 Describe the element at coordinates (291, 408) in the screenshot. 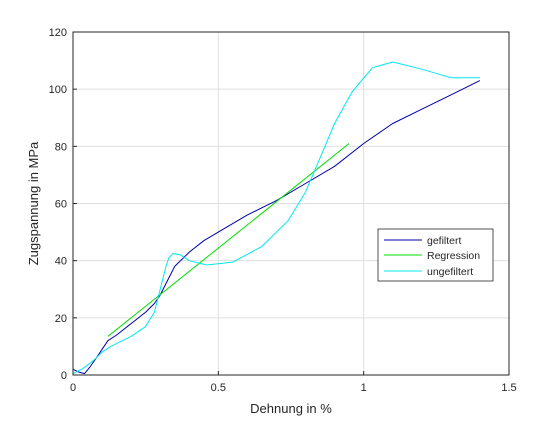

I see `x-axis-label: Dehnung in %` at that location.